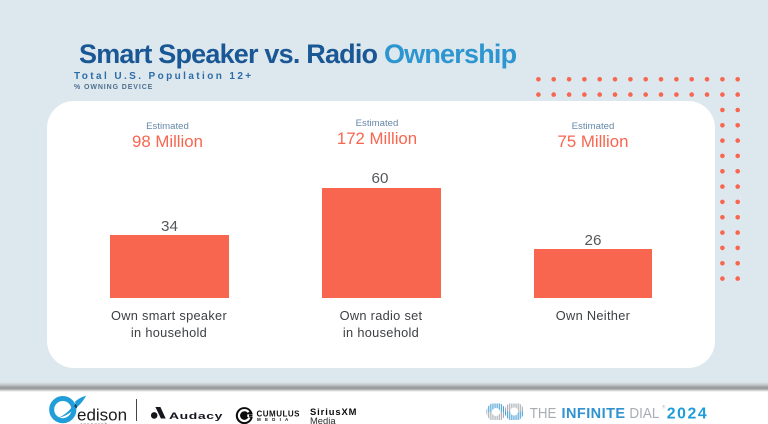  What do you see at coordinates (95, 423) in the screenshot?
I see `svg-text: research` at bounding box center [95, 423].